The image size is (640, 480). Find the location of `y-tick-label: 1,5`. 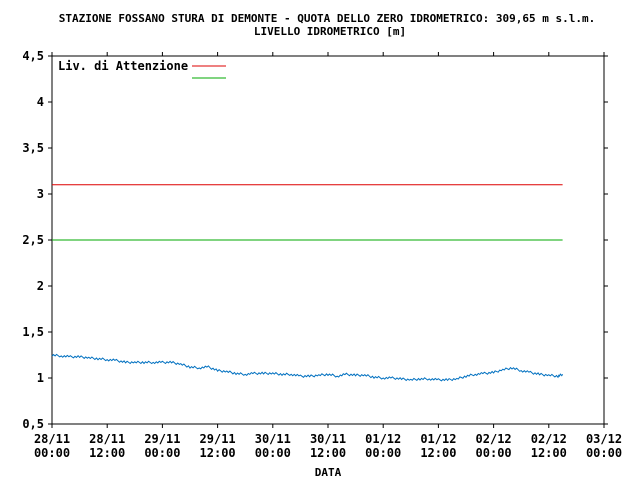

y-tick-label: 1,5 is located at coordinates (33, 332).